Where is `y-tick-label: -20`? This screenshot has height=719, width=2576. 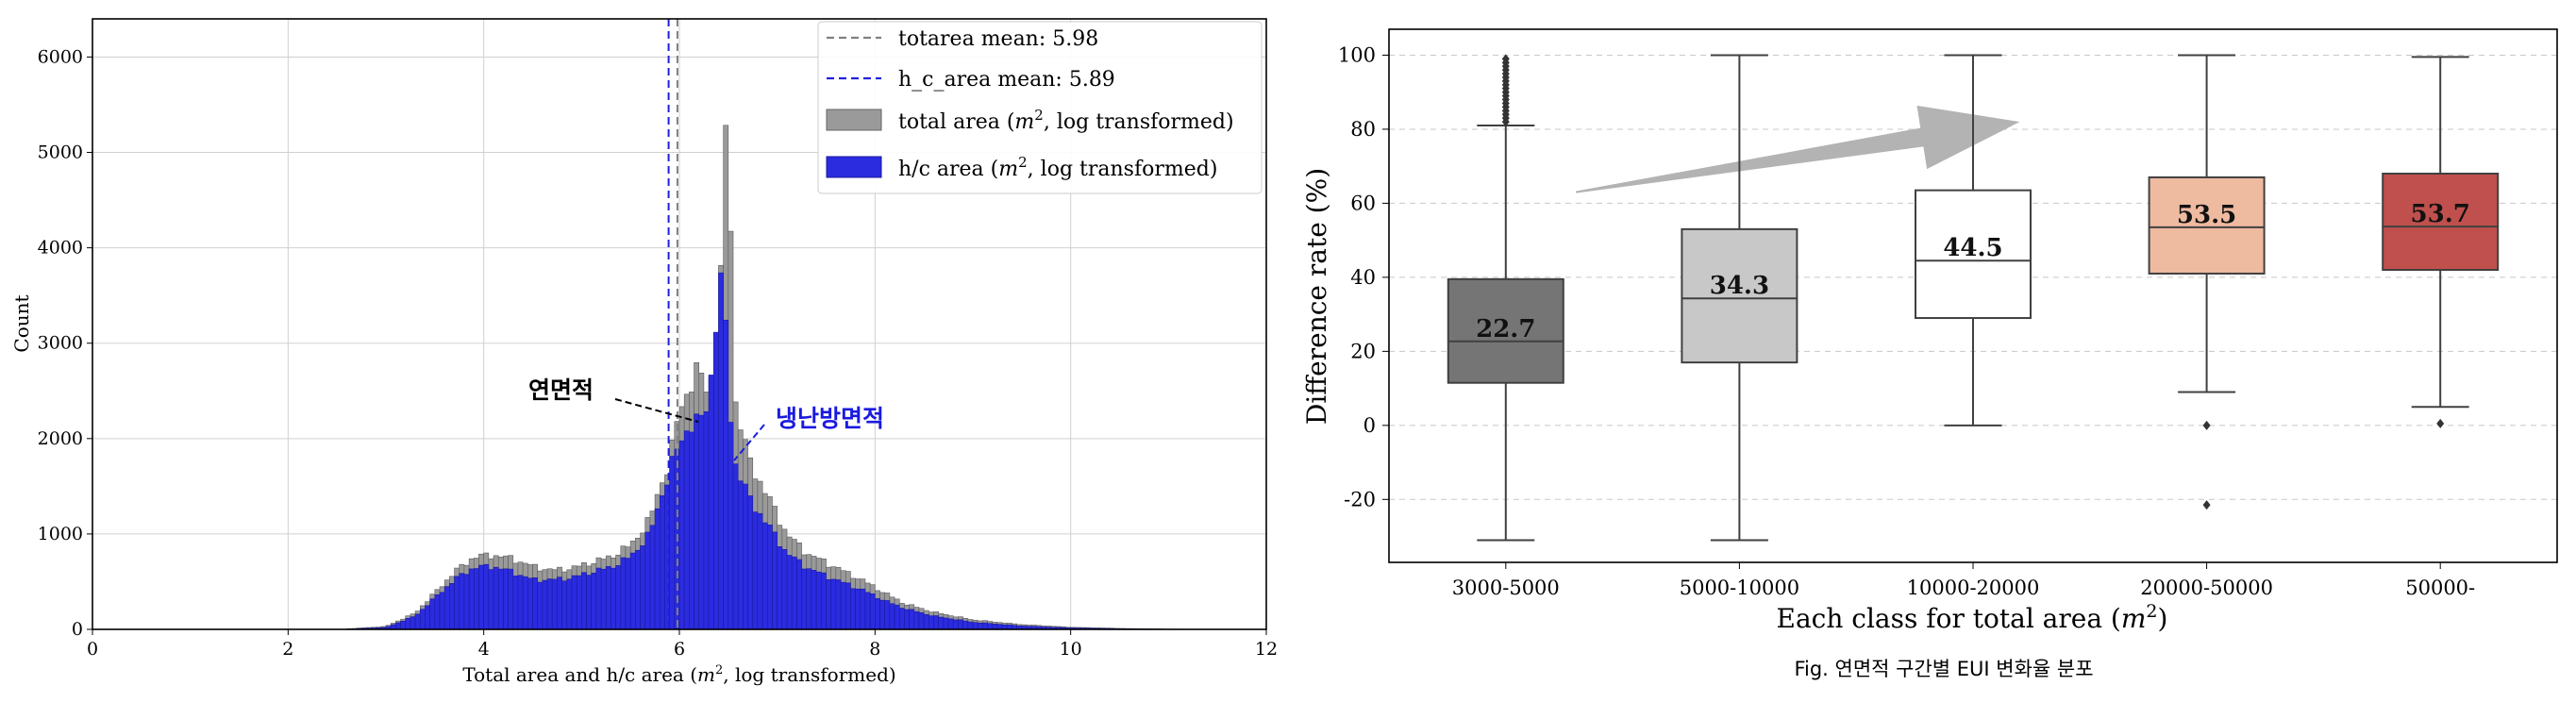
y-tick-label: -20 is located at coordinates (1360, 499).